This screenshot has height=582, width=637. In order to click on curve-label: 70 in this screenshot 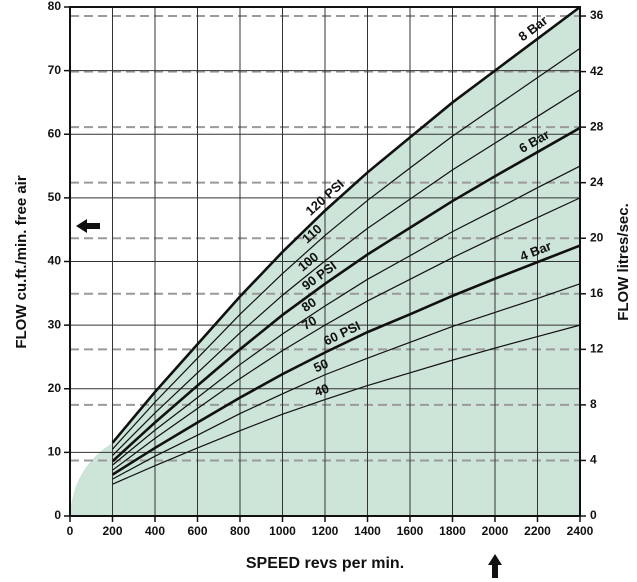, I will do `click(309, 323)`.